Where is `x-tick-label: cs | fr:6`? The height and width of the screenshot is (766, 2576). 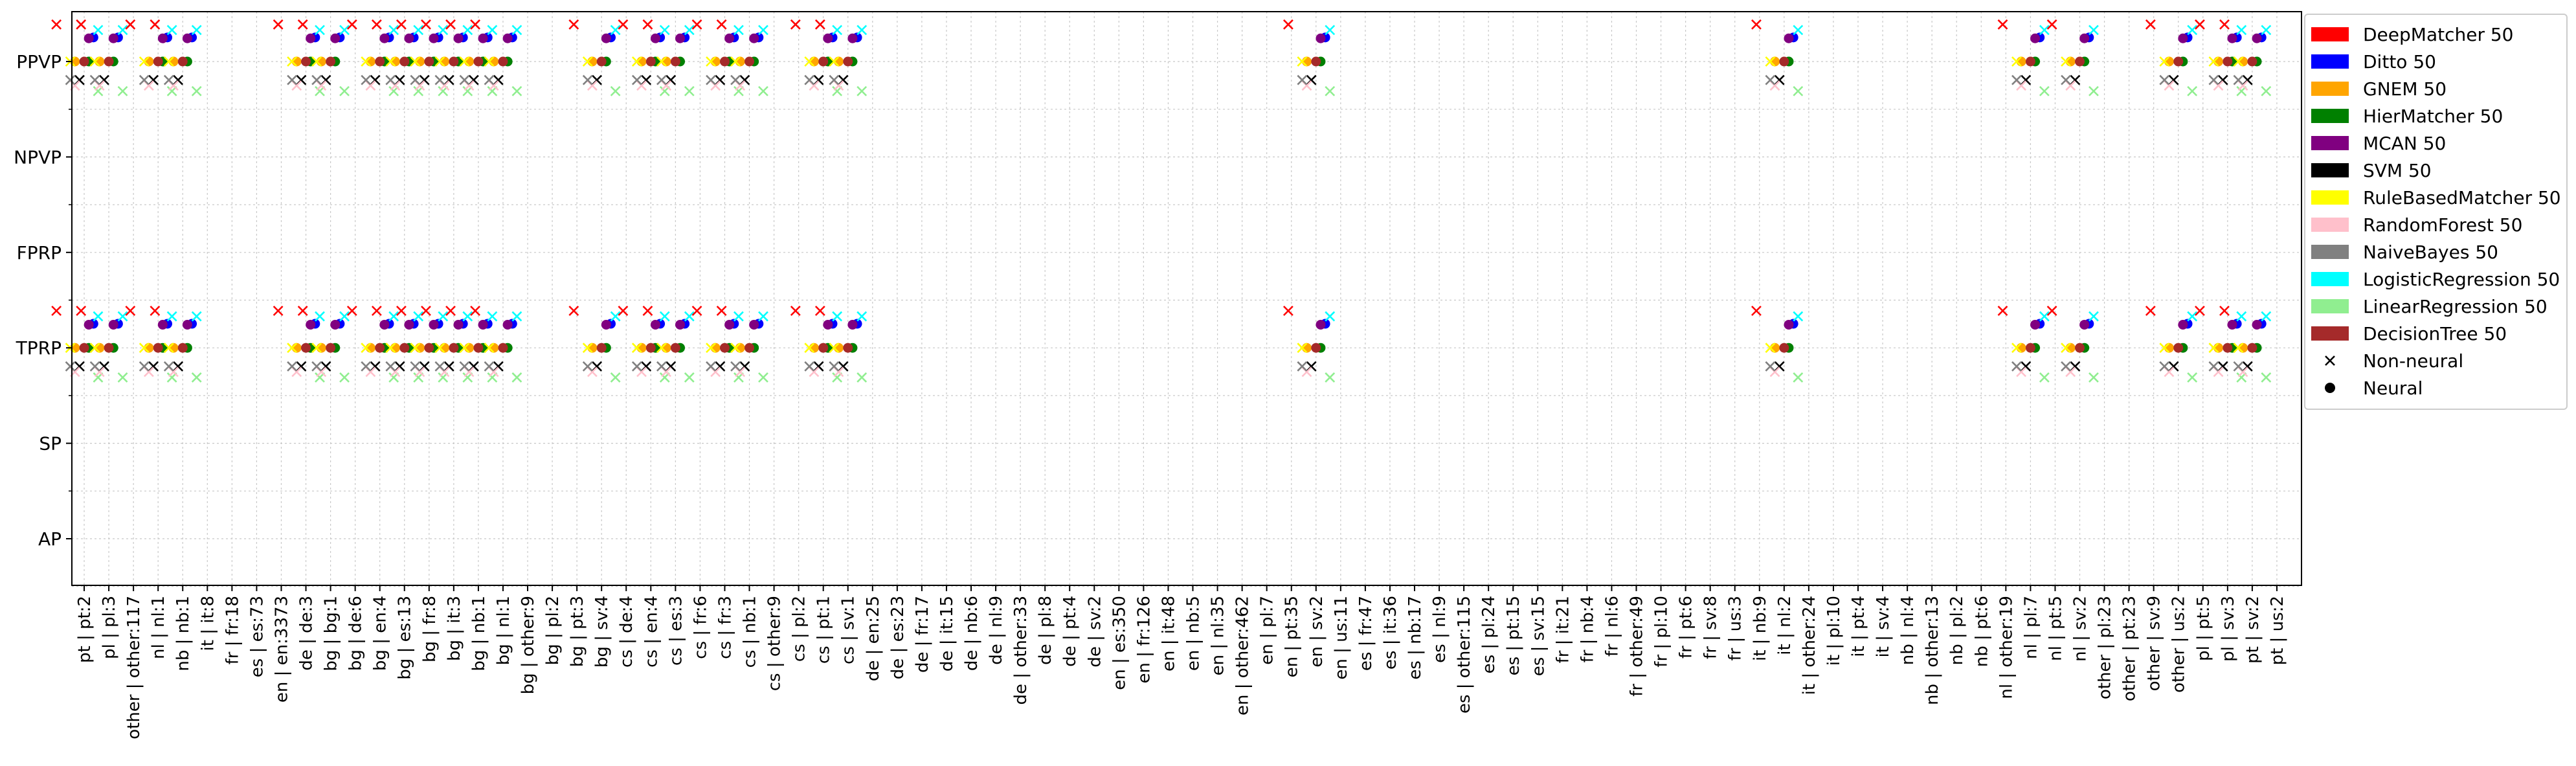
x-tick-label: cs | fr:6 is located at coordinates (701, 628).